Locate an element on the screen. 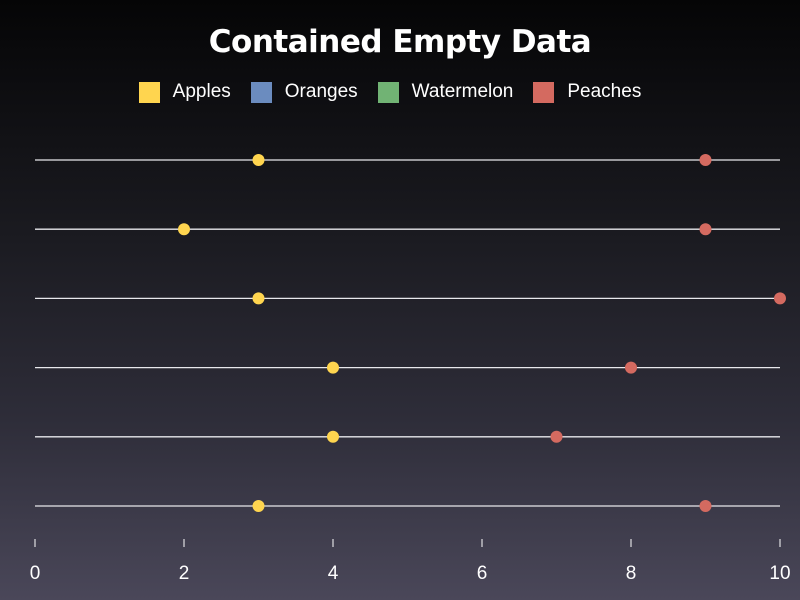 The image size is (800, 600). legend-swatch-peaches is located at coordinates (544, 92).